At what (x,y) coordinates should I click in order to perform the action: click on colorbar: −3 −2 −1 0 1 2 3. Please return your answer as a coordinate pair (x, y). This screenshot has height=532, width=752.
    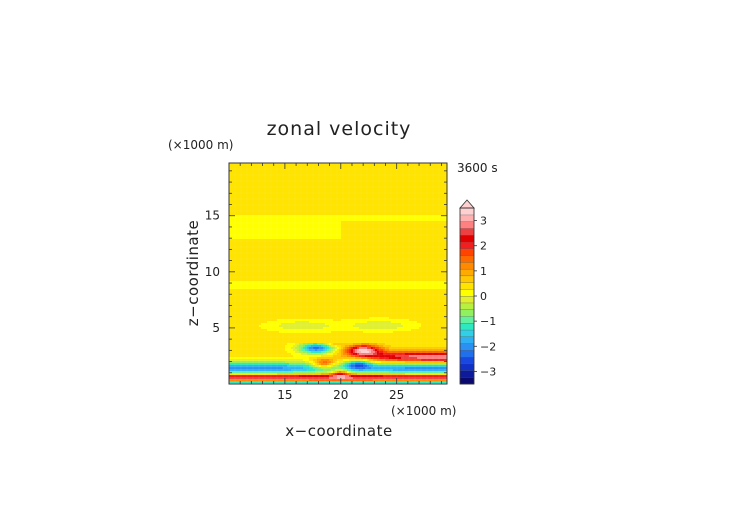
    Looking at the image, I should click on (477, 292).